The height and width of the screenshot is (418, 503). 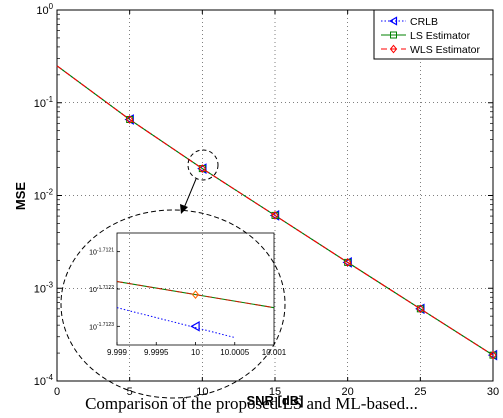 I want to click on y-tick-label: 10⁻², so click(x=43, y=195).